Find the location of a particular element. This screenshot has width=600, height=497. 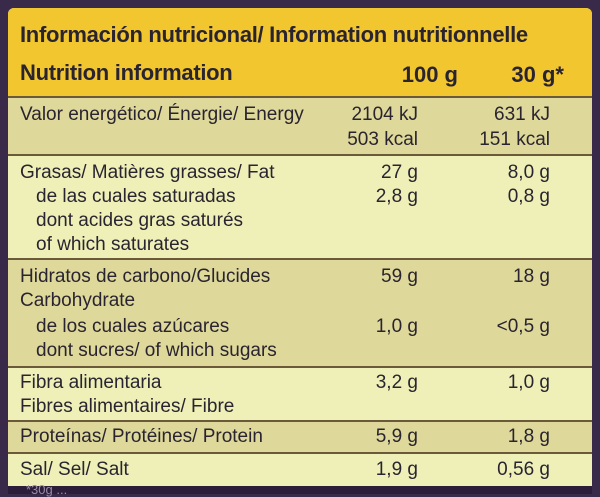

fat-100g: 27 g is located at coordinates (399, 172).